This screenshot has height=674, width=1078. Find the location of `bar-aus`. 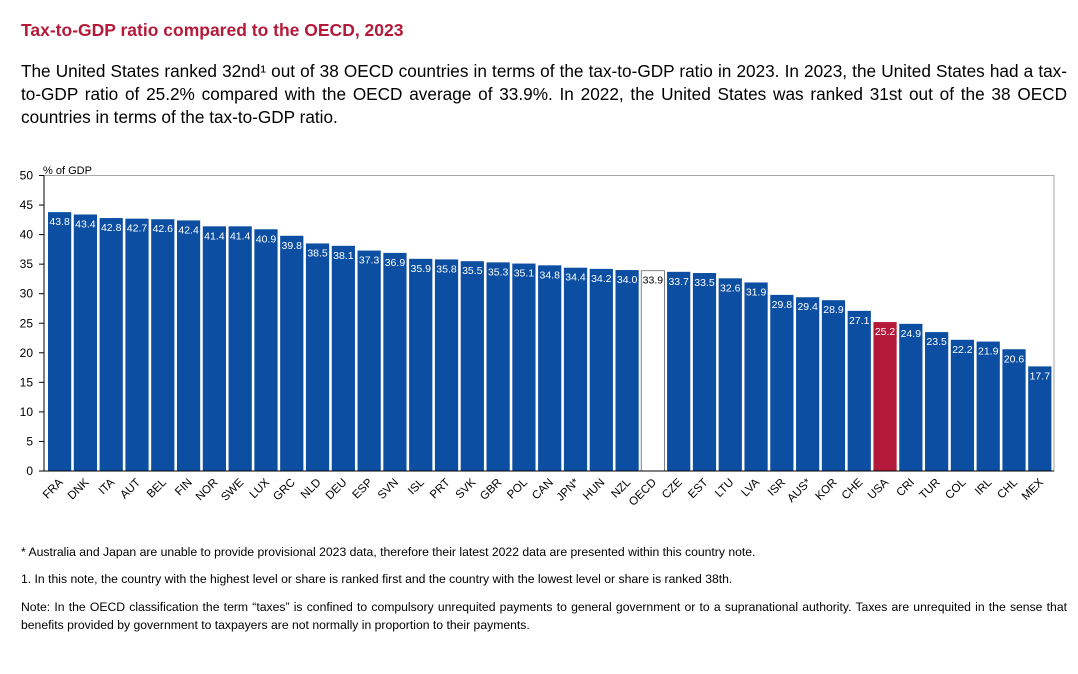

bar-aus is located at coordinates (808, 384).